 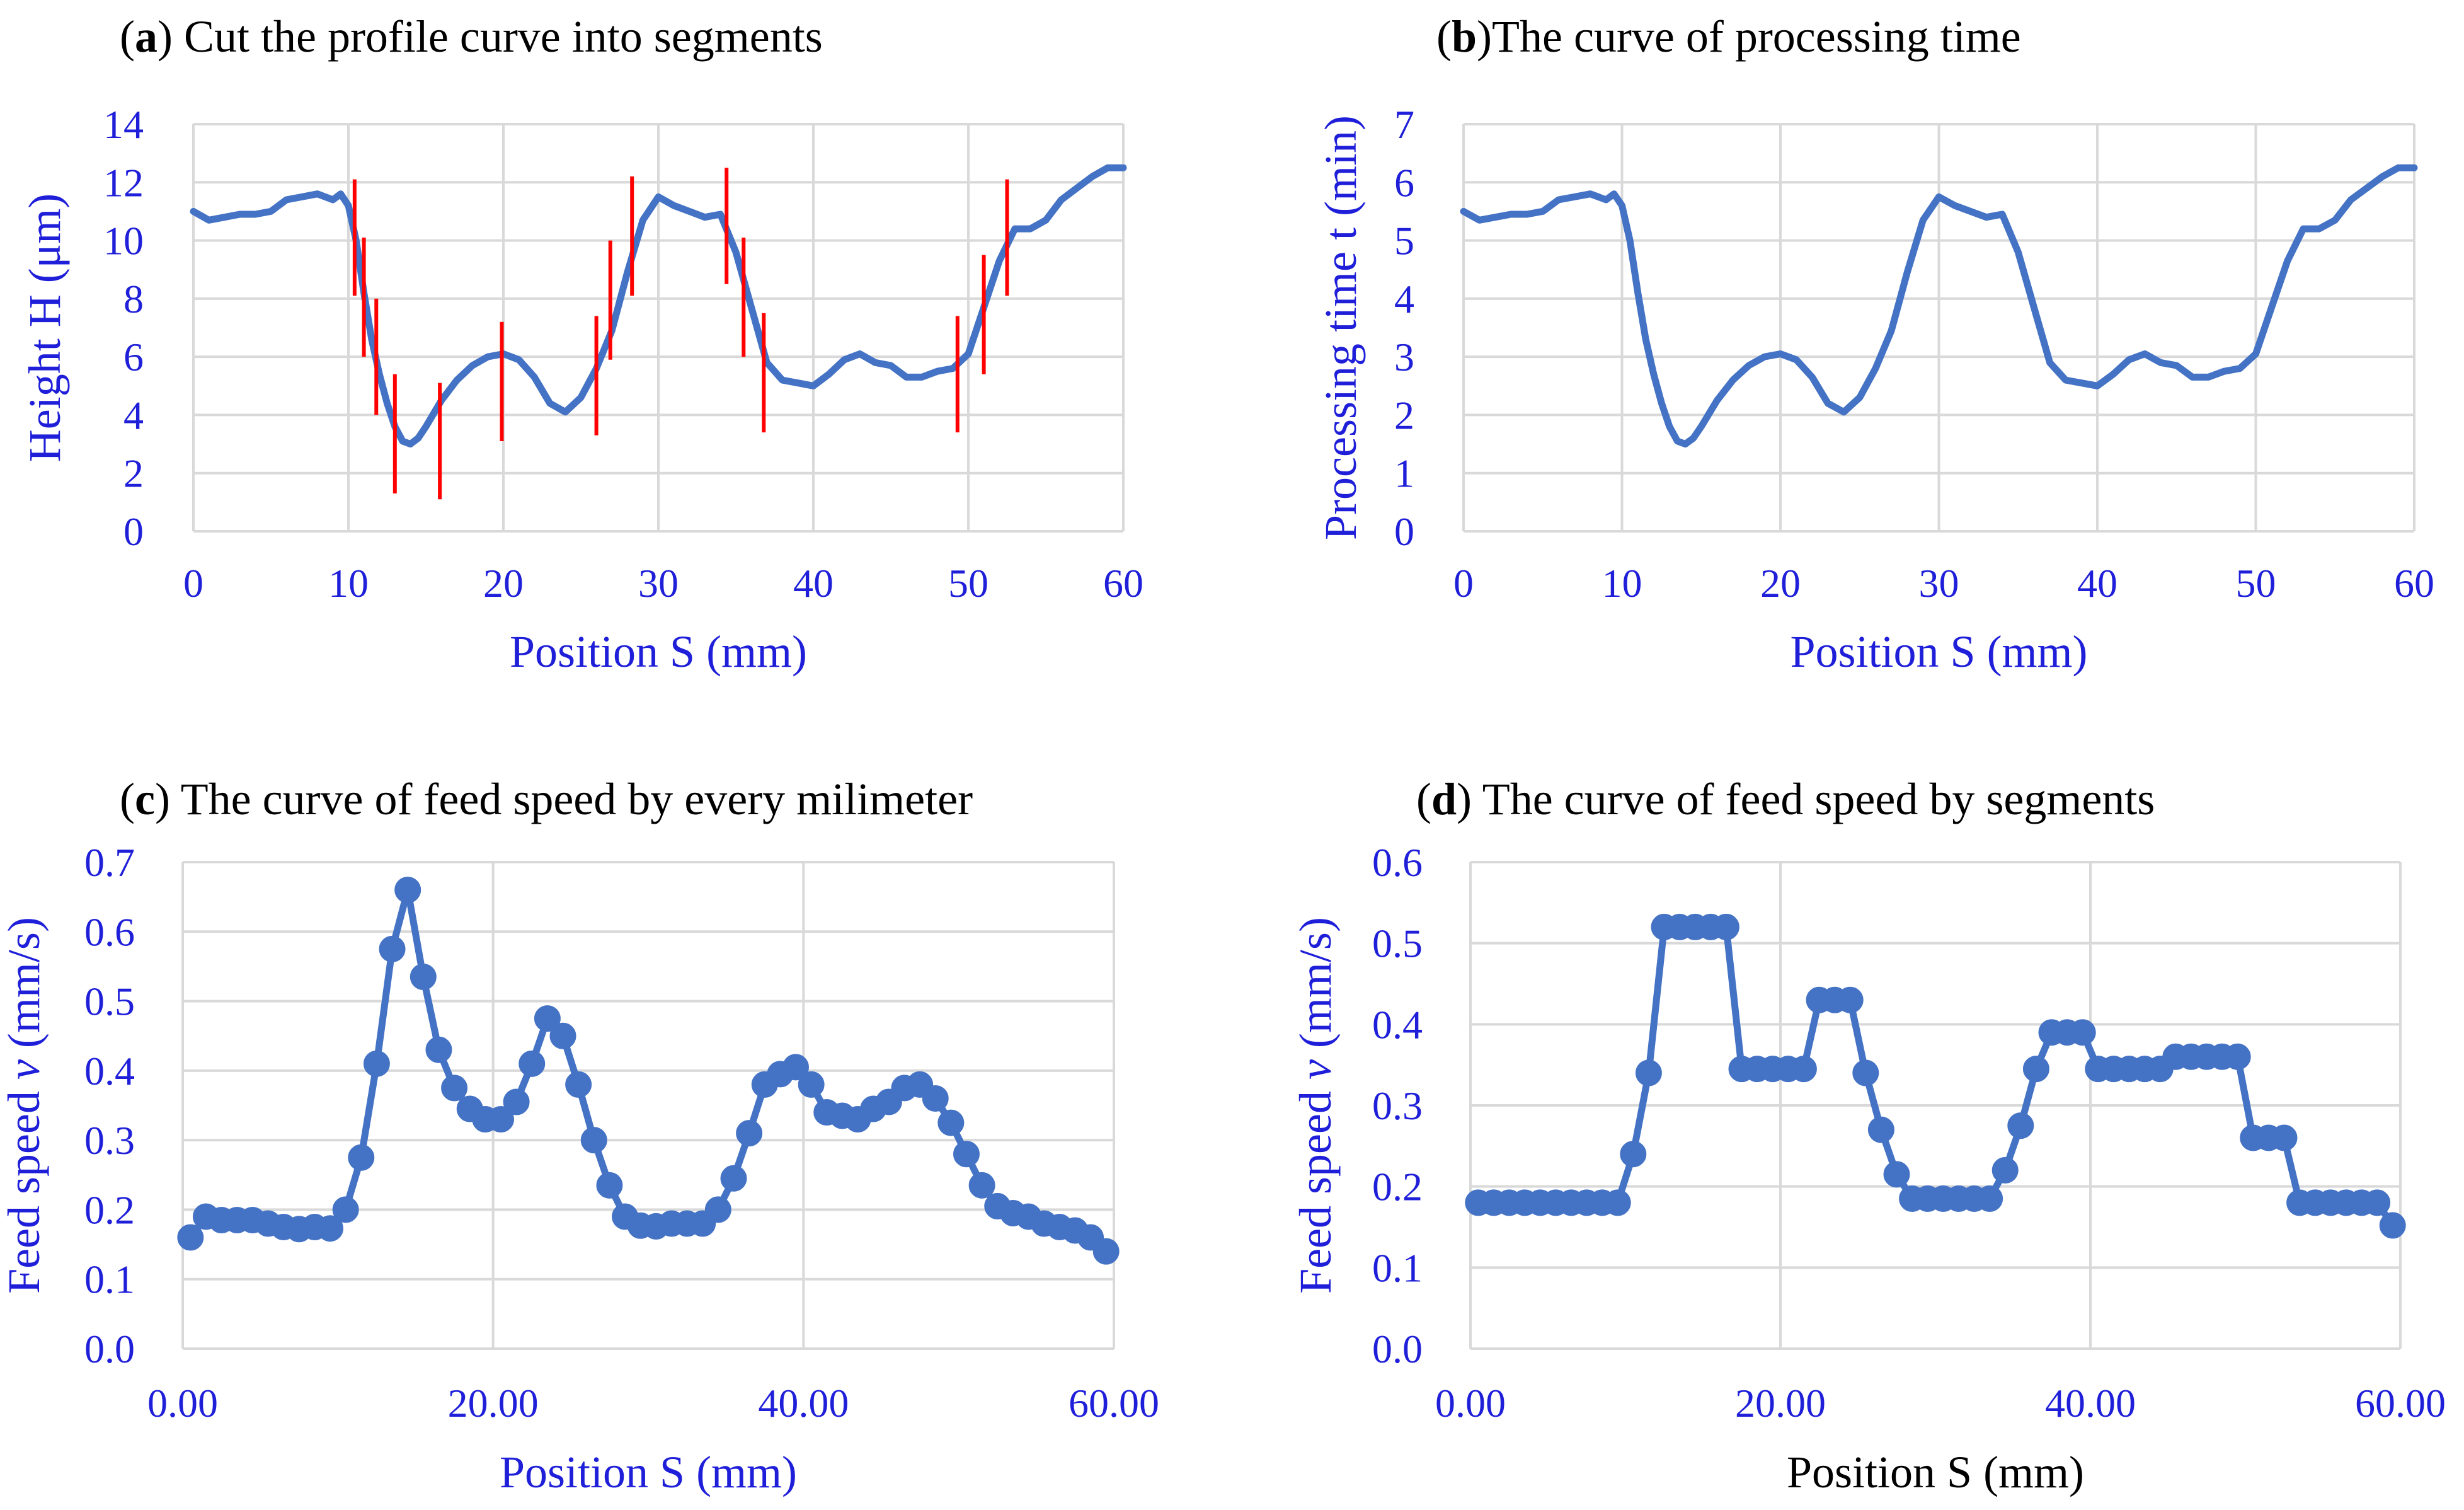 I want to click on y-tick-label: 1, so click(x=1404, y=474).